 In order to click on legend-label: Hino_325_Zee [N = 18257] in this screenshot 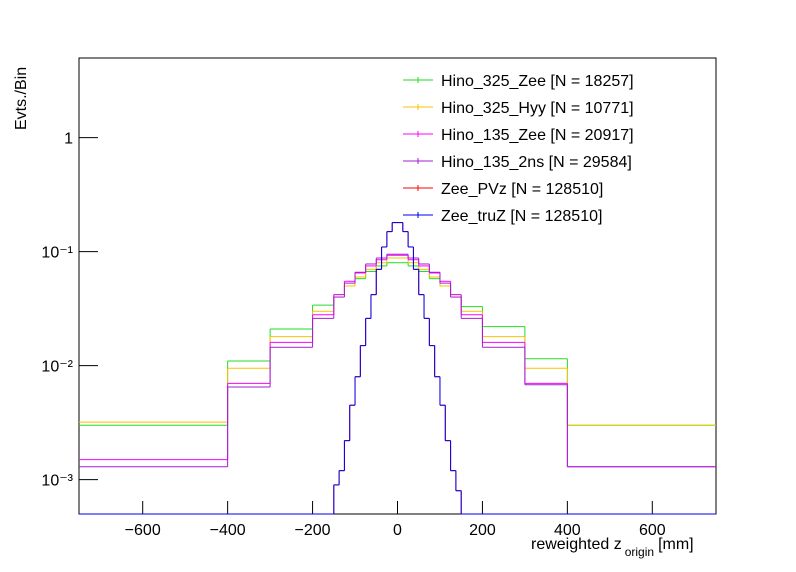, I will do `click(537, 81)`.